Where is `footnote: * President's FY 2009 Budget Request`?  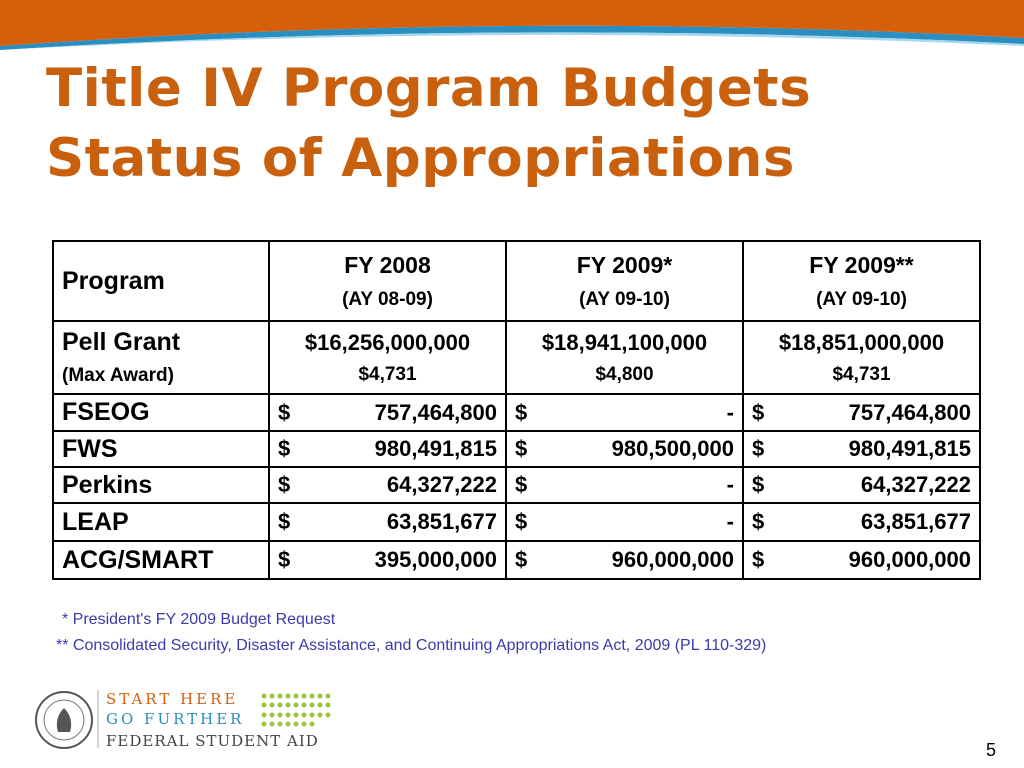 footnote: * President's FY 2009 Budget Request is located at coordinates (199, 619).